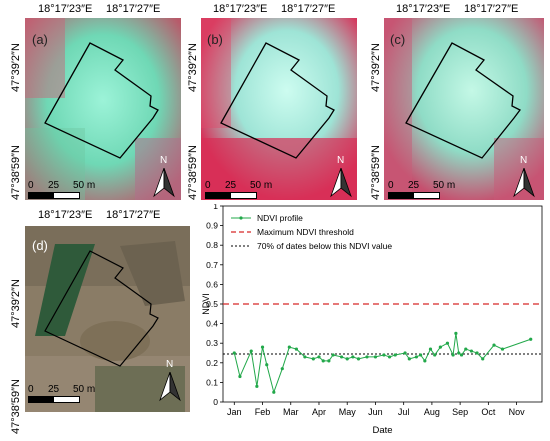 The image size is (550, 441). I want to click on y-tick-label: 0.8, so click(212, 245).